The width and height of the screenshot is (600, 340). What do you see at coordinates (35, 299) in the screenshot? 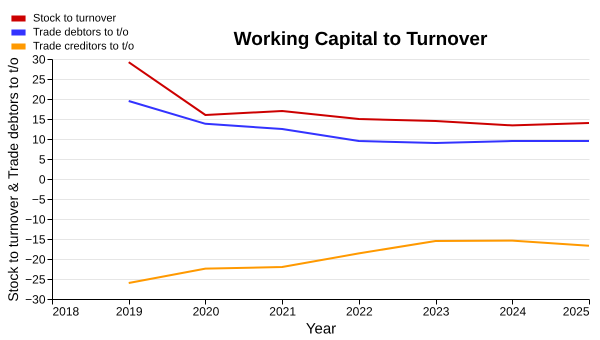
I see `y-tick-label: −30` at bounding box center [35, 299].